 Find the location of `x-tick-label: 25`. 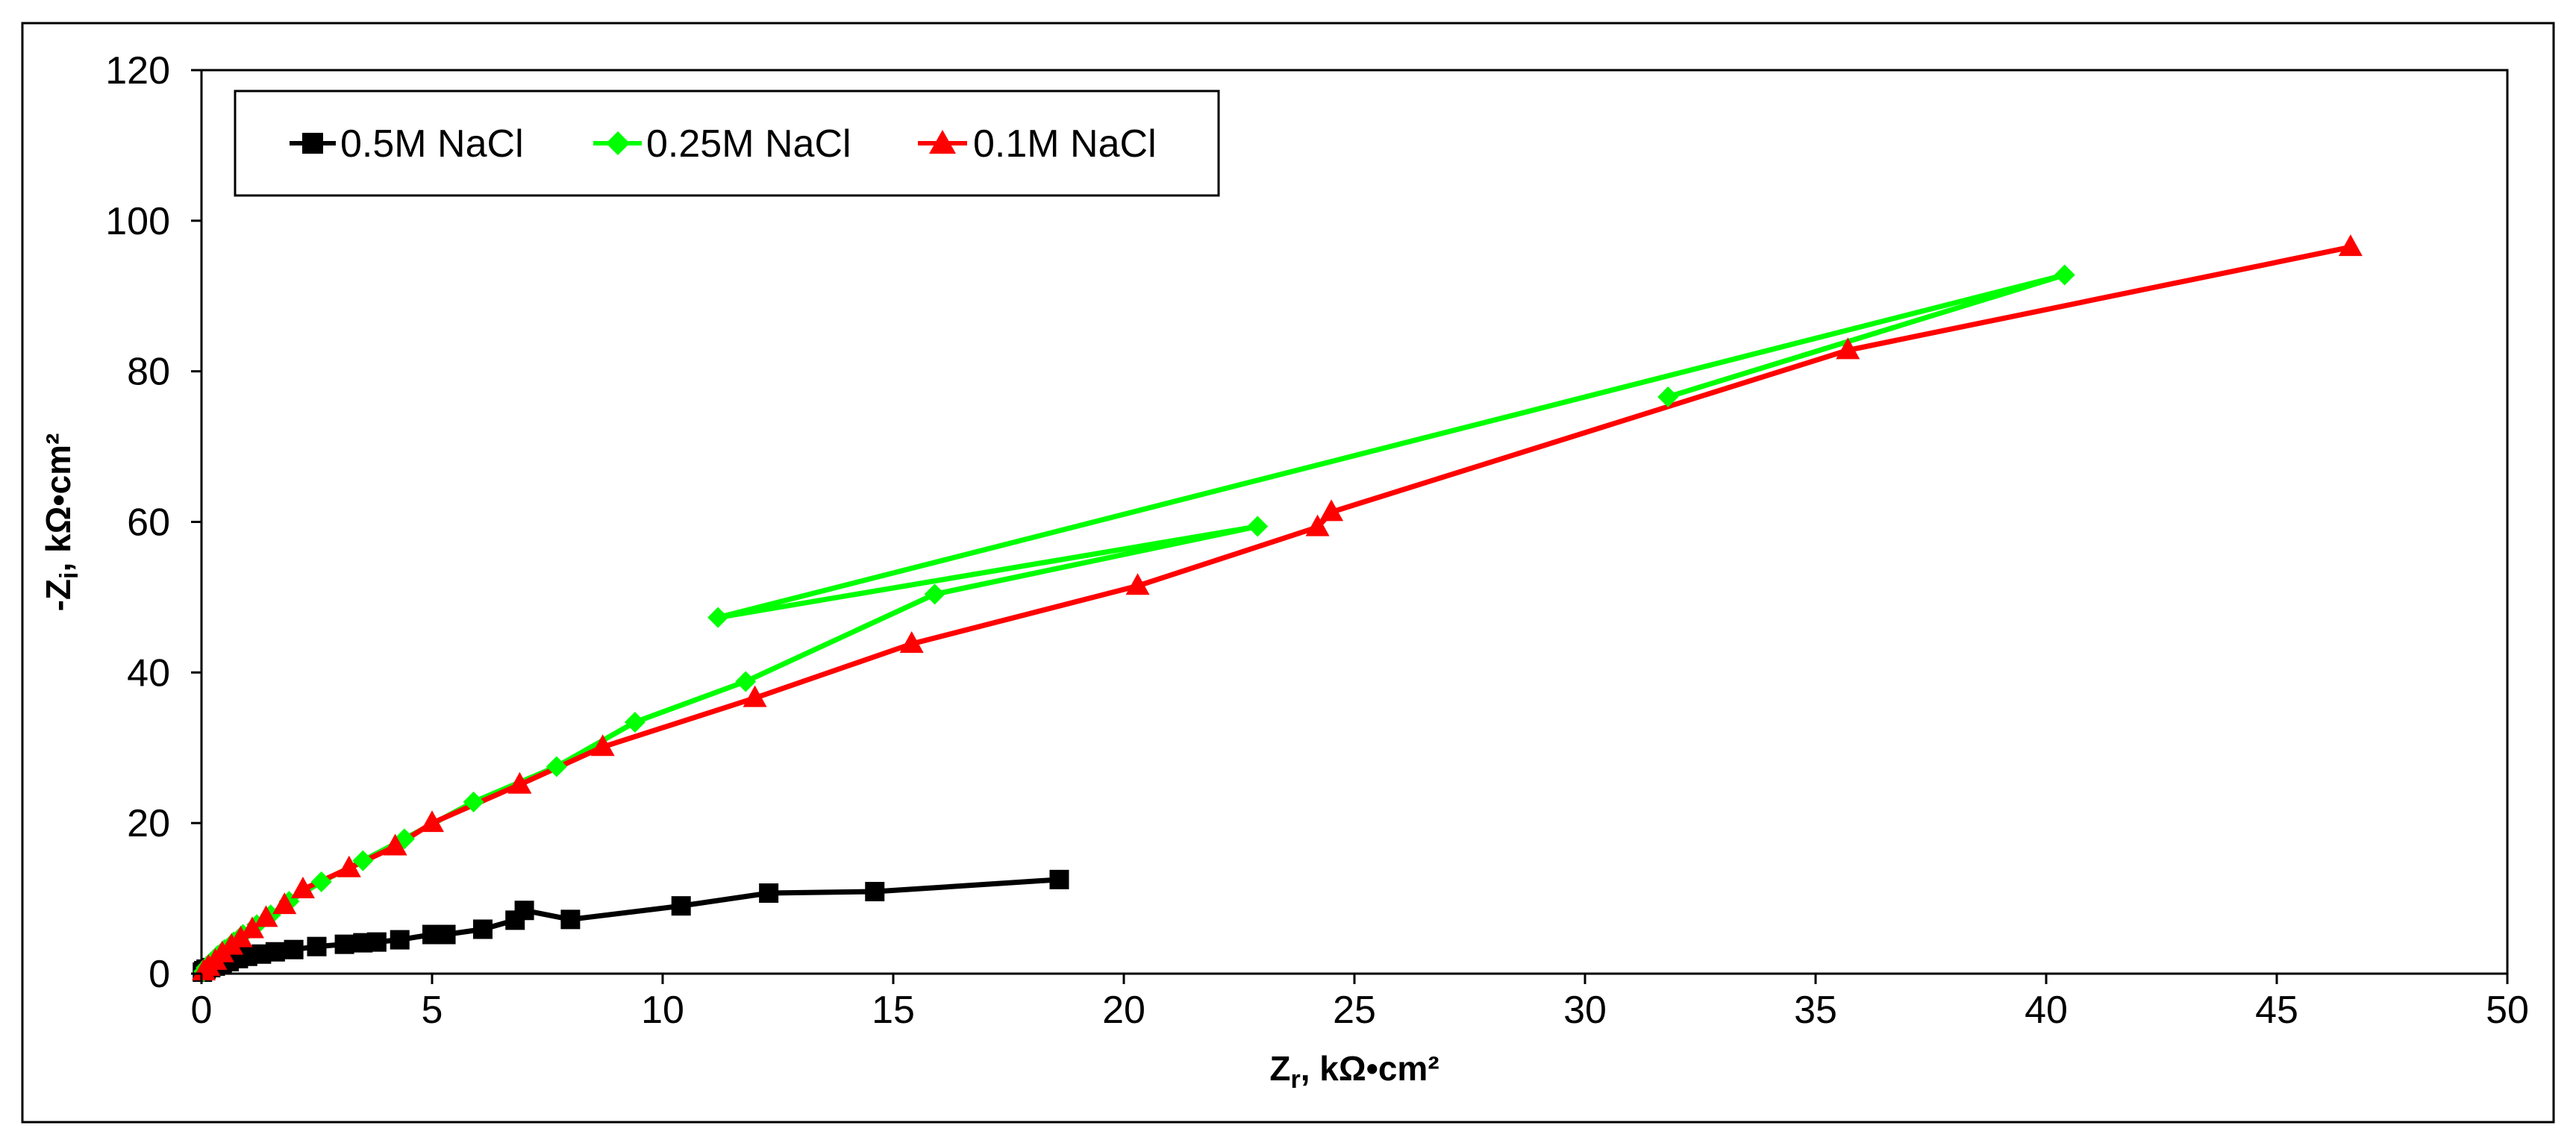

x-tick-label: 25 is located at coordinates (1354, 1010).